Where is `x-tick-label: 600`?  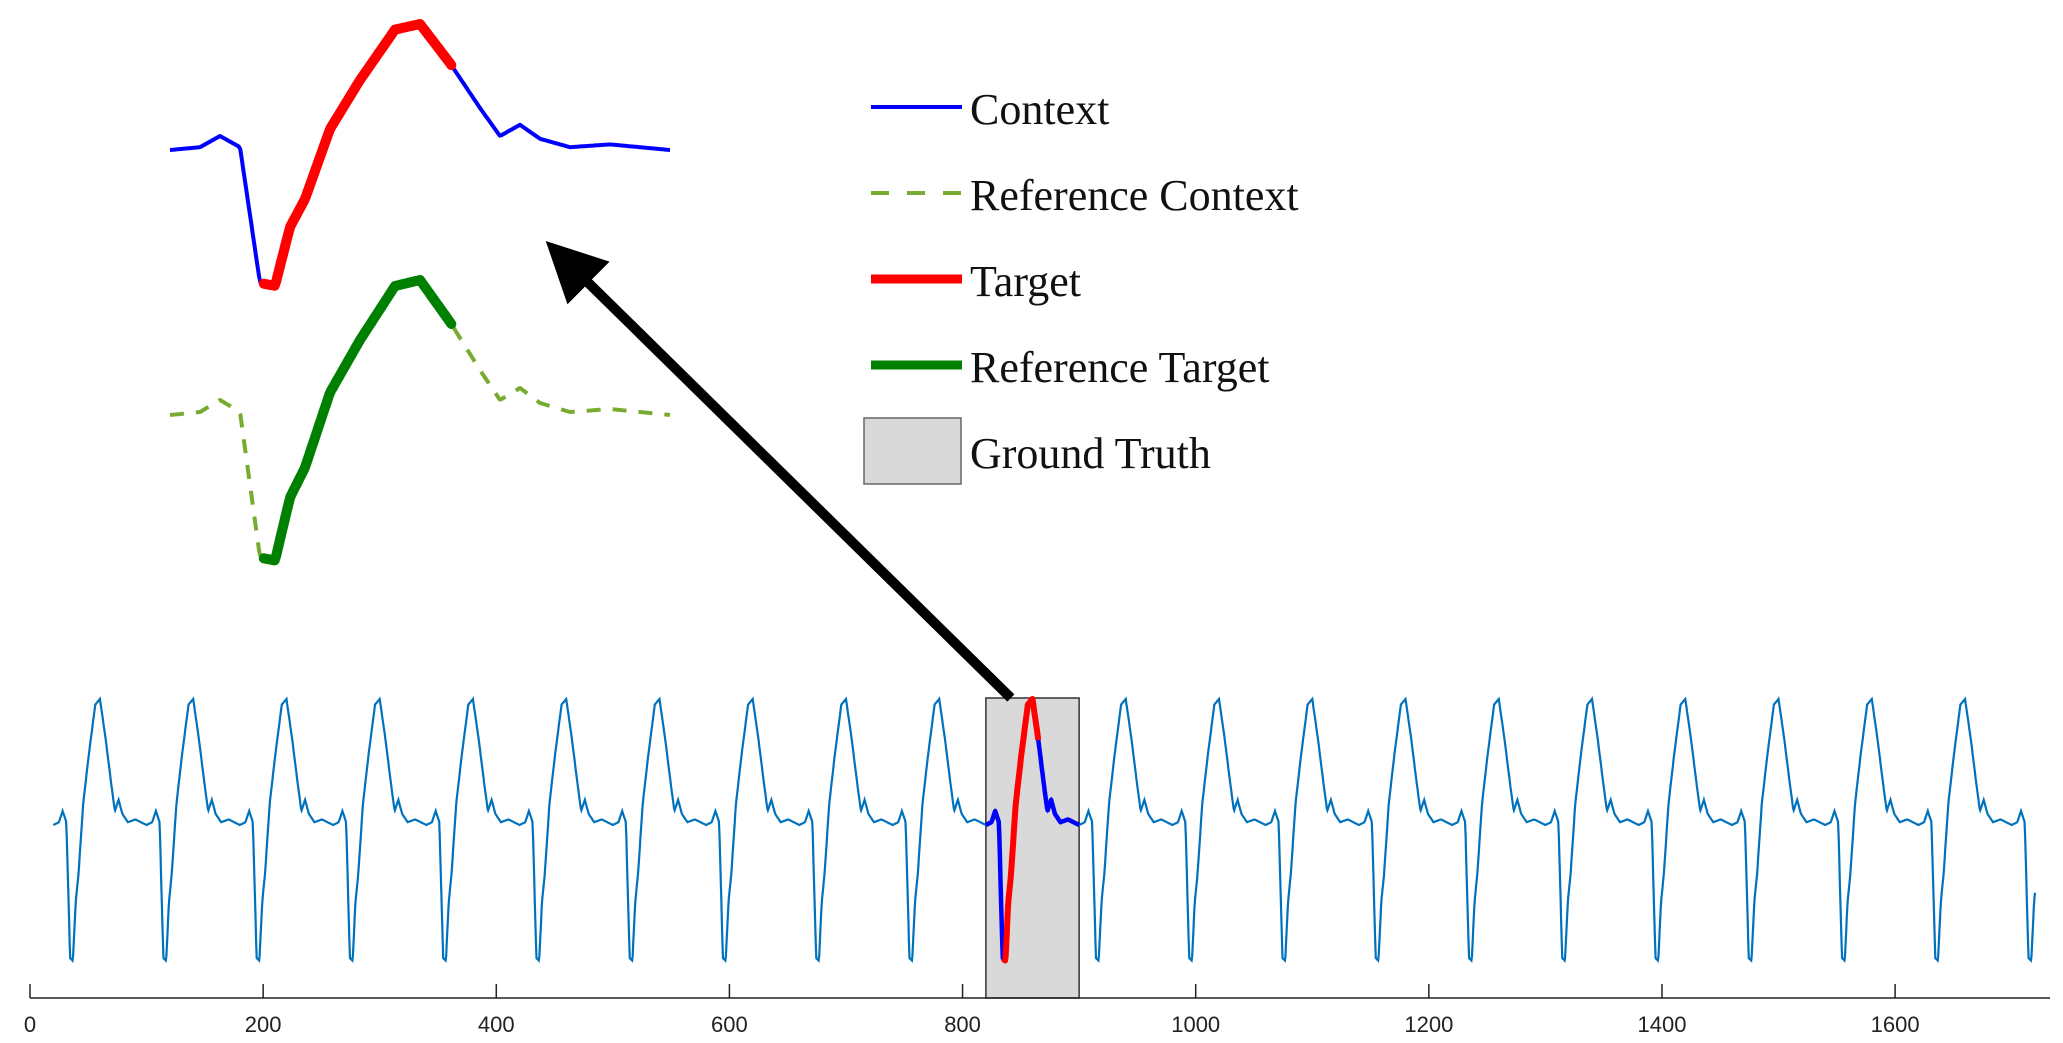 x-tick-label: 600 is located at coordinates (729, 1024).